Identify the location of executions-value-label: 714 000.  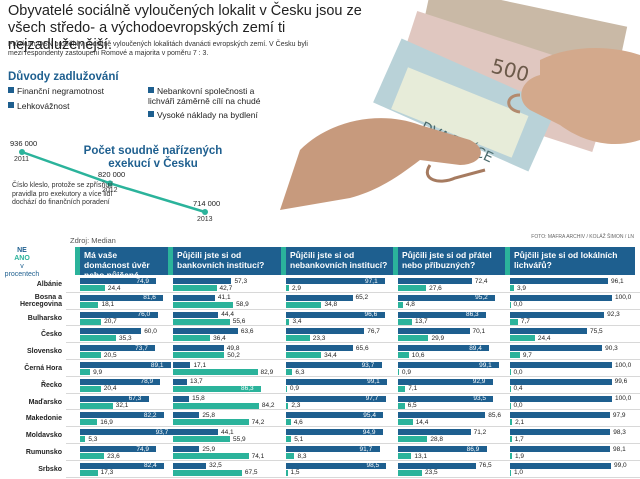
(207, 203).